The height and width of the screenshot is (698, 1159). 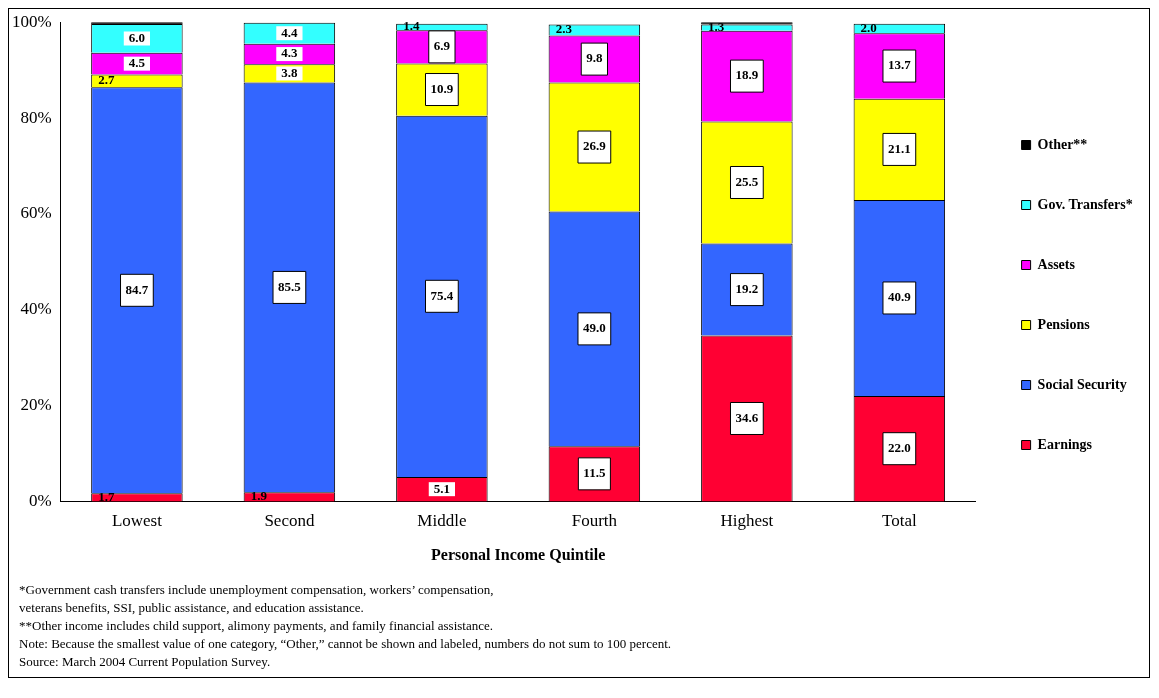 What do you see at coordinates (106, 80) in the screenshot?
I see `data-label: 2.7` at bounding box center [106, 80].